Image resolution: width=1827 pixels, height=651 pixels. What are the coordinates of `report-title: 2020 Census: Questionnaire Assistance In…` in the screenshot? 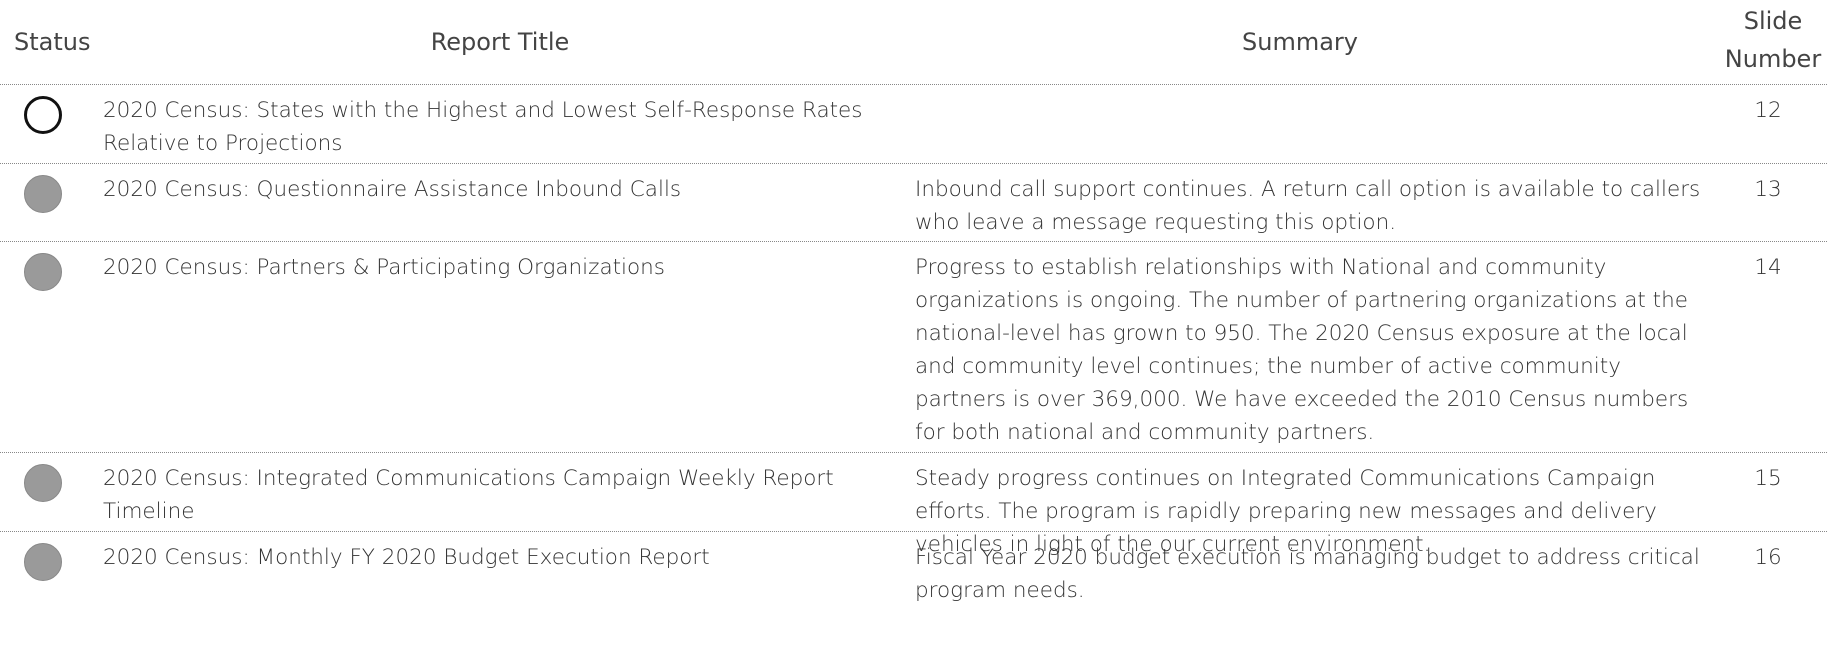 It's located at (392, 189).